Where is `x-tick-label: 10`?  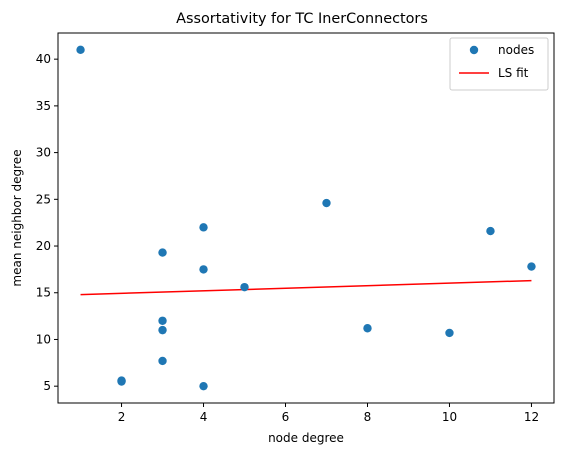 x-tick-label: 10 is located at coordinates (449, 417).